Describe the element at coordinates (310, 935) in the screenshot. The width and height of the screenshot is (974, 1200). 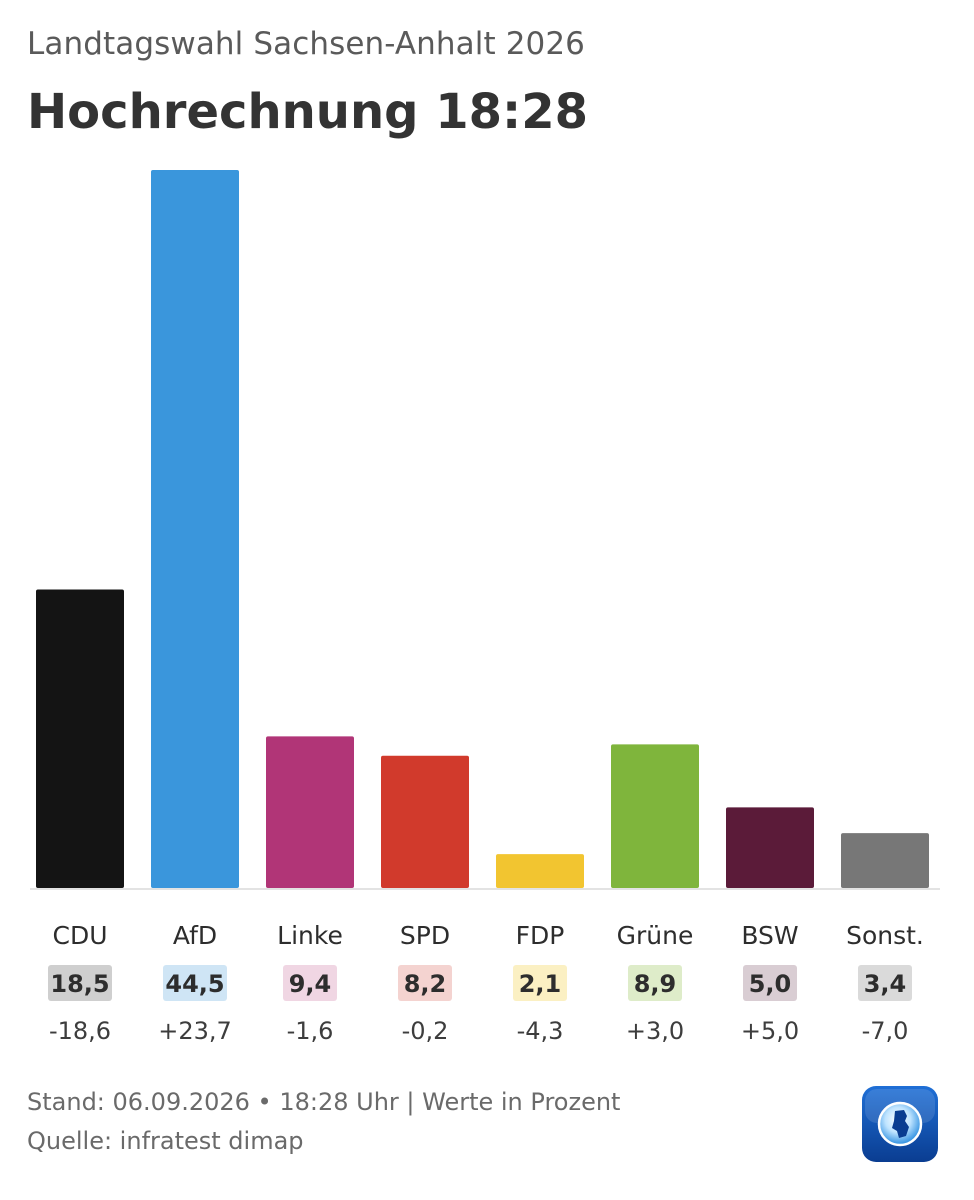
I see `party-label: Linke` at that location.